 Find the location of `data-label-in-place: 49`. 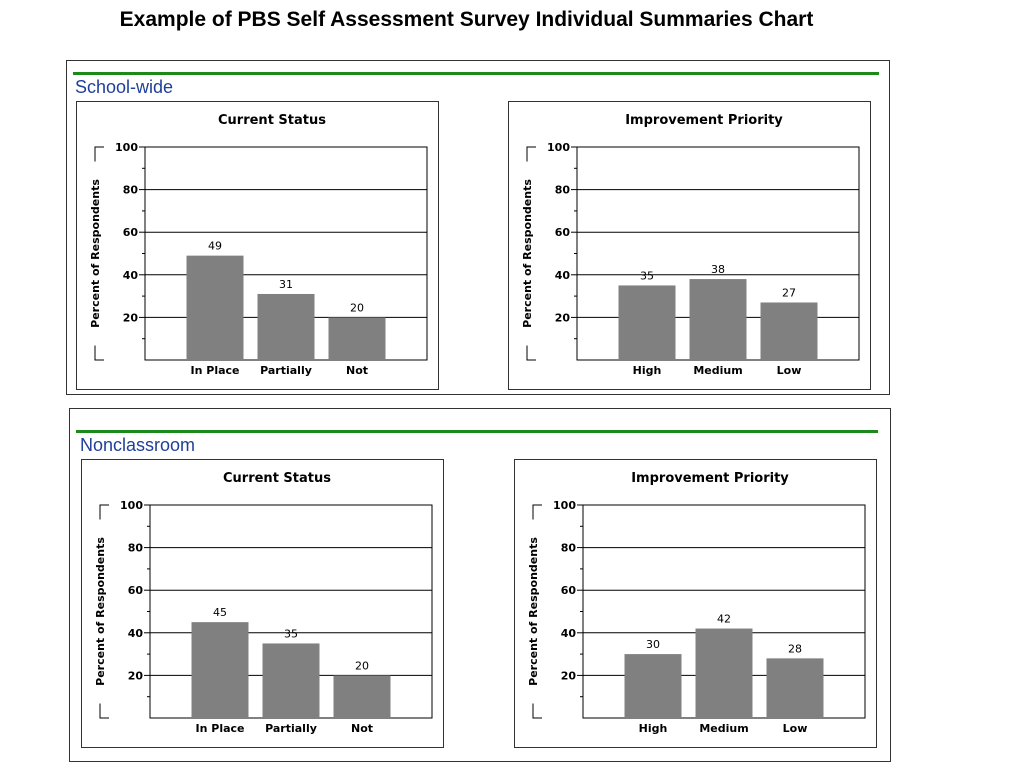

data-label-in-place: 49 is located at coordinates (215, 246).